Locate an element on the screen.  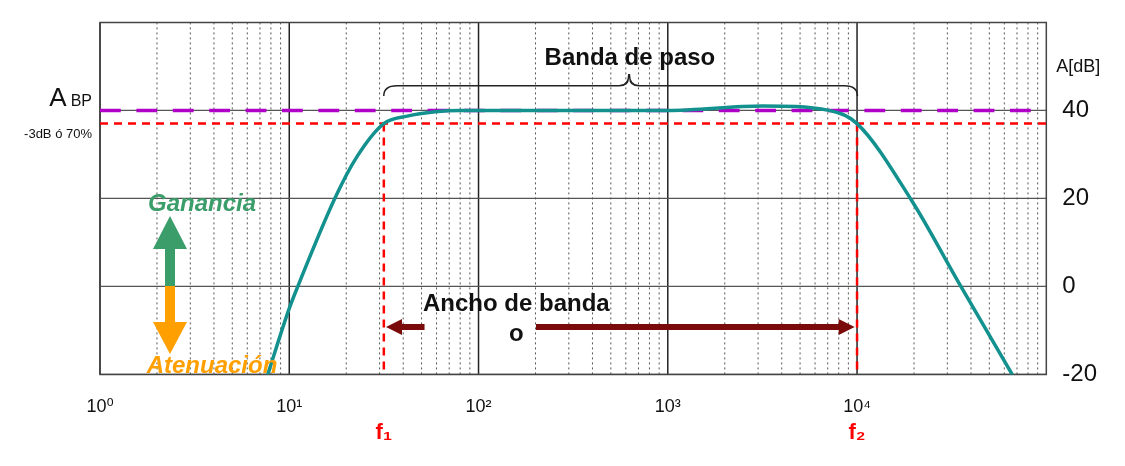
x-tick-label: 10³ is located at coordinates (667, 406).